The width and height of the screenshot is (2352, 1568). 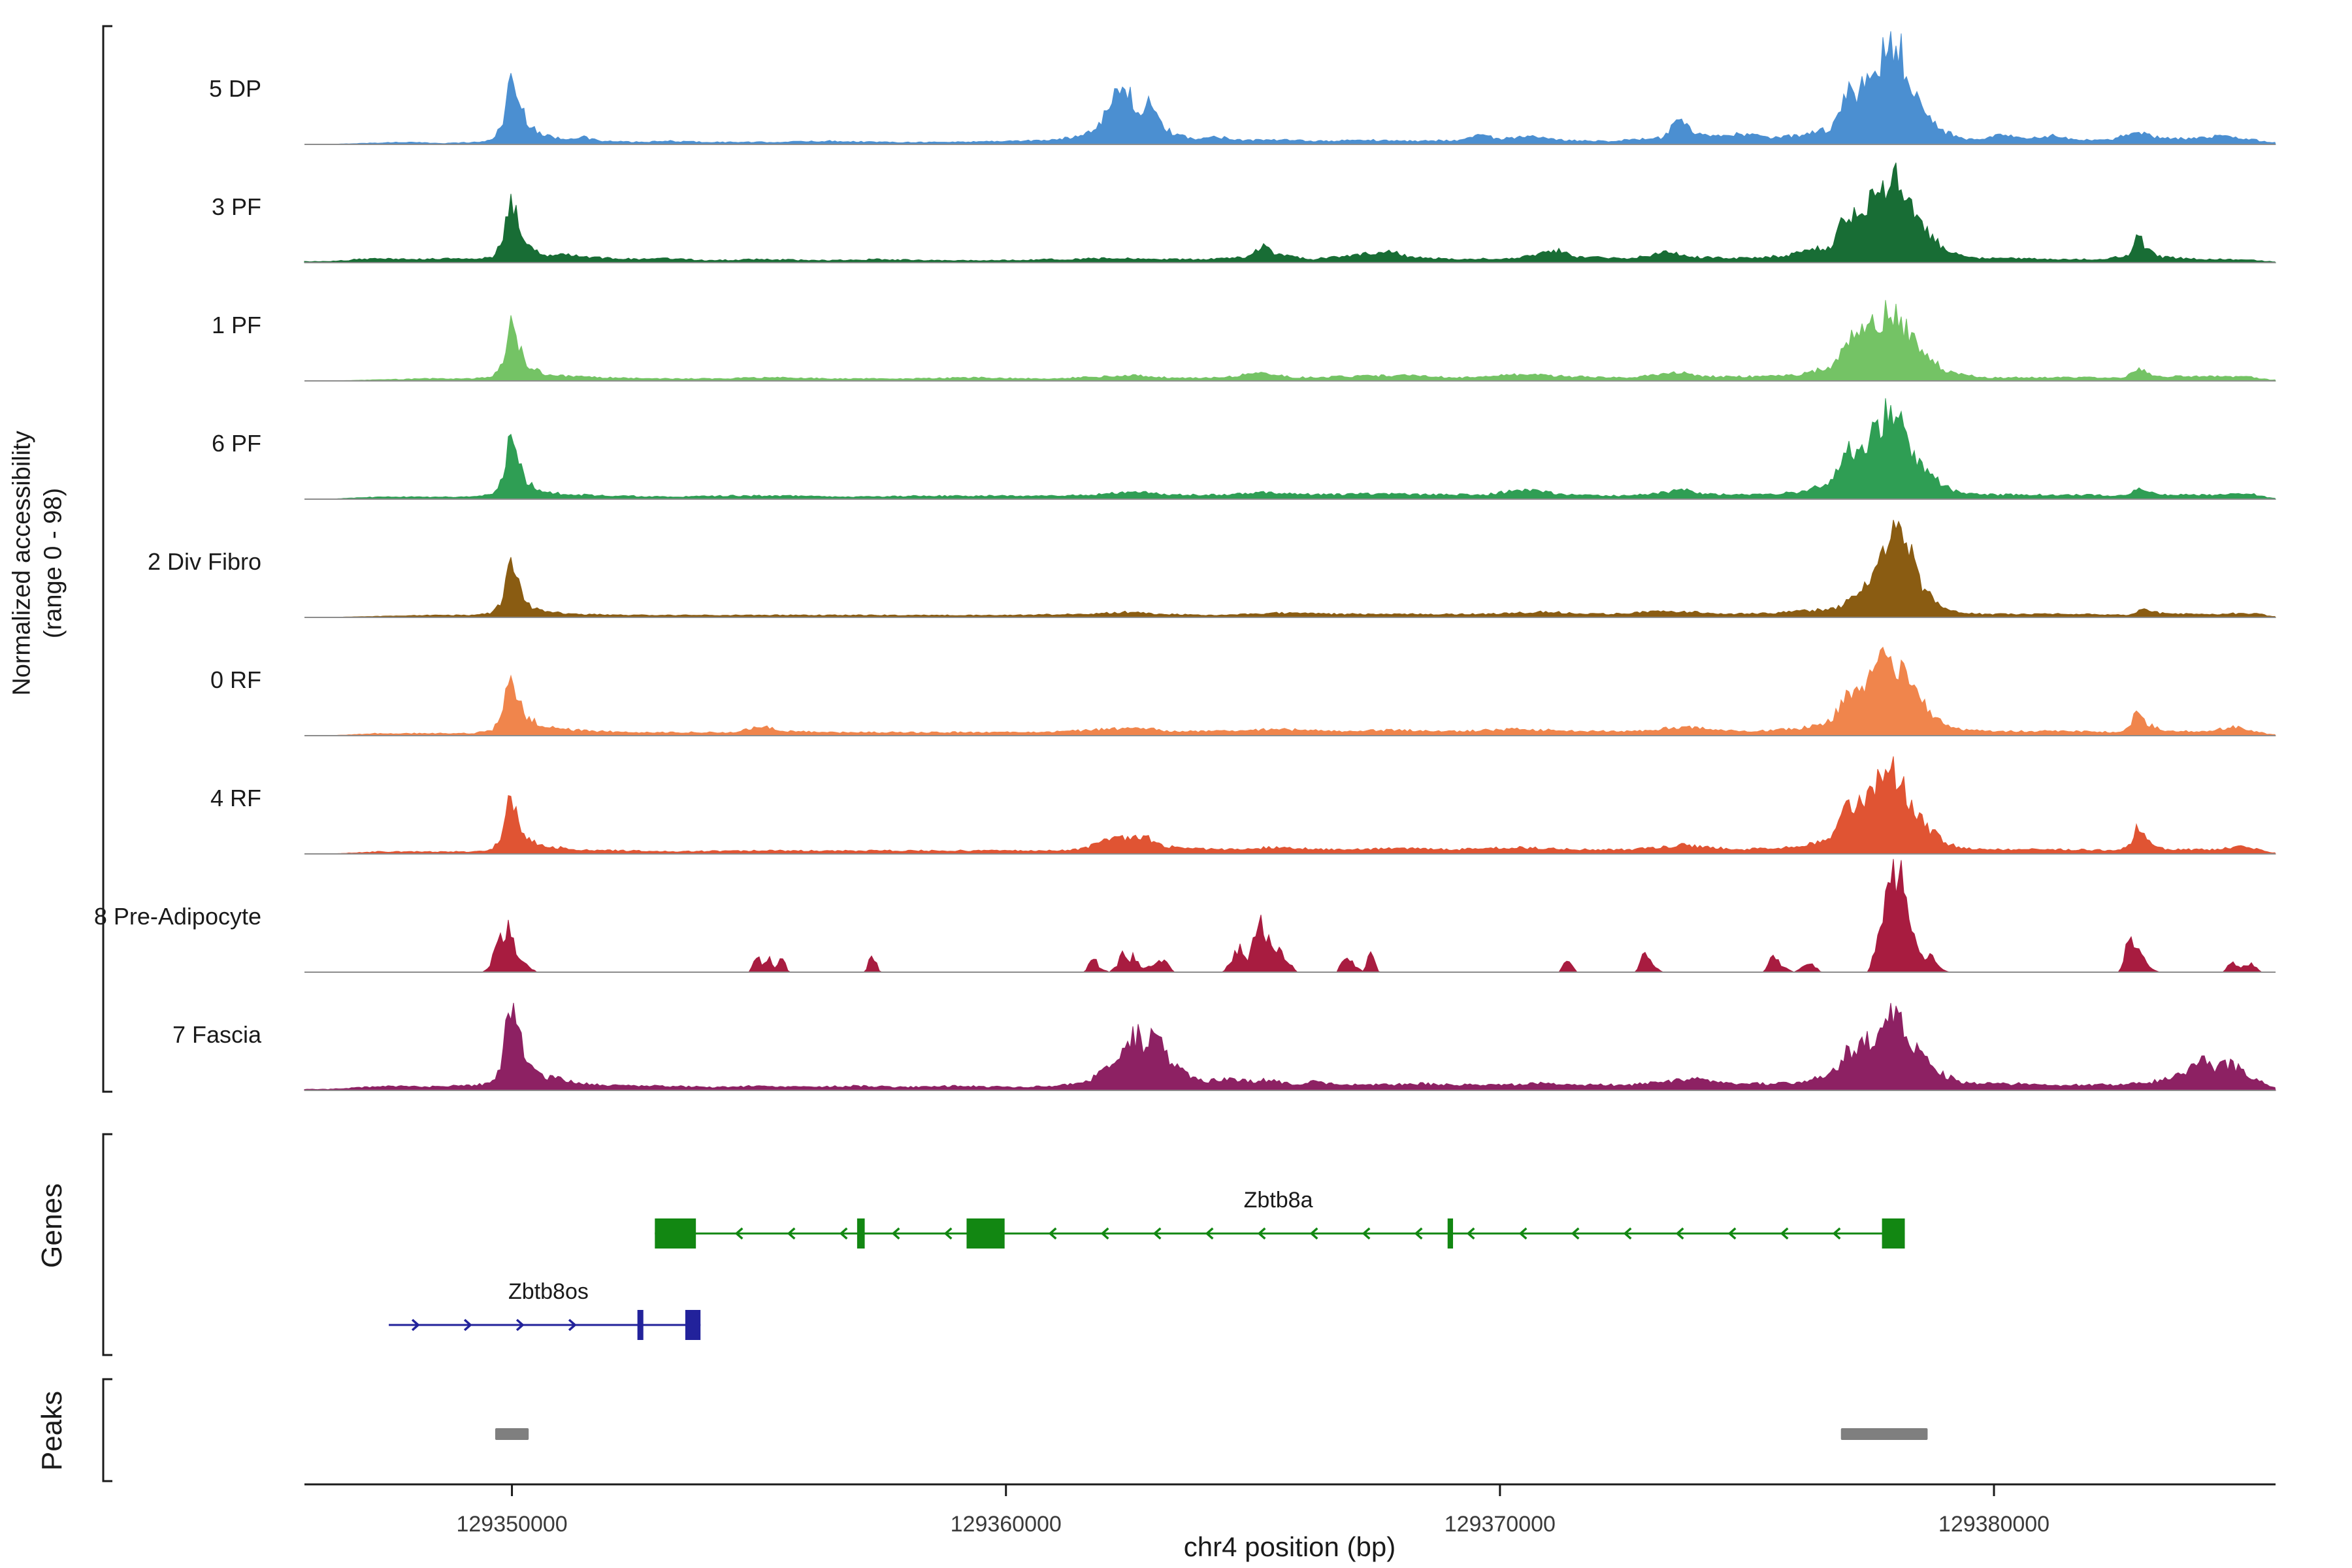 I want to click on track-7-fascia: 7 Fascia, so click(x=1224, y=1046).